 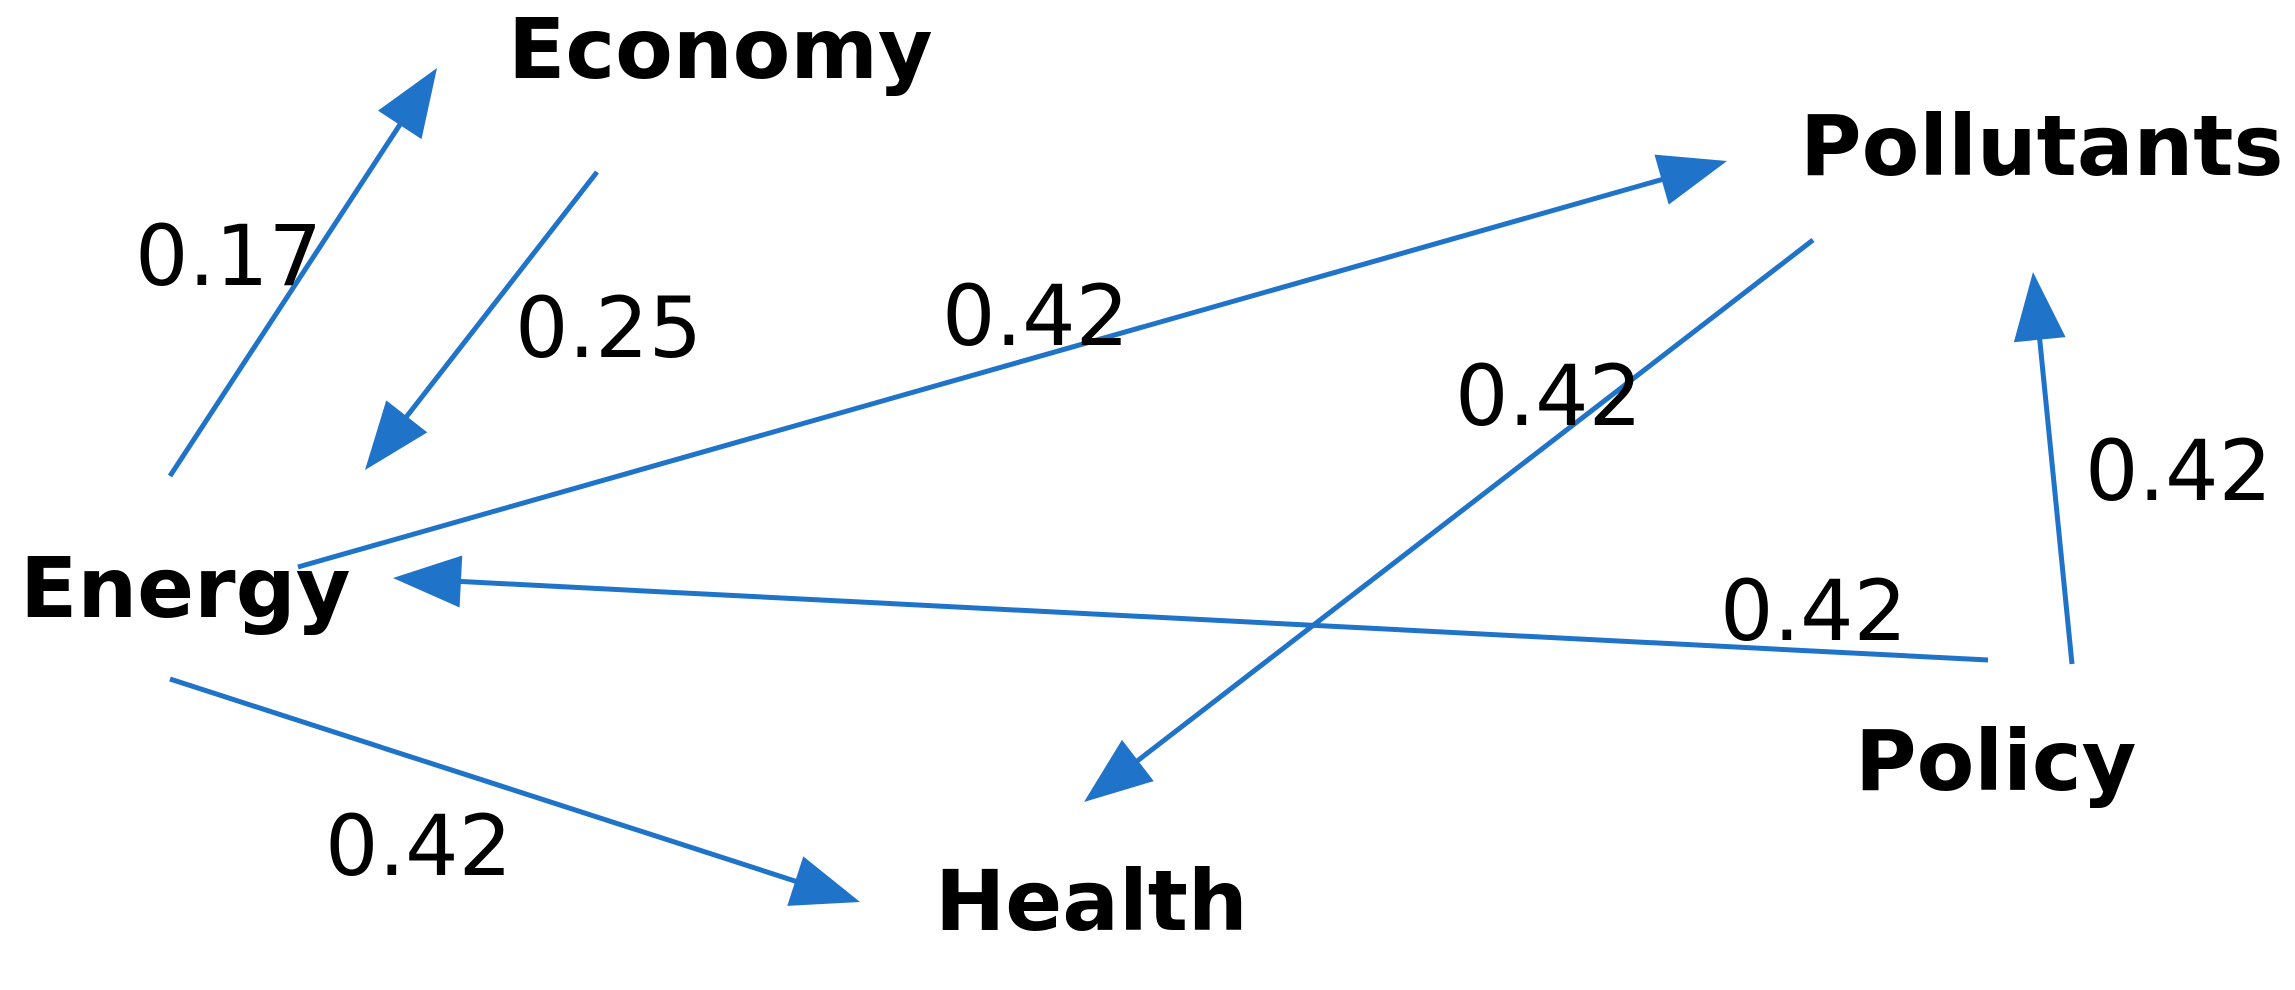 I want to click on arrowhead-pollutants-health, so click(x=1119, y=770).